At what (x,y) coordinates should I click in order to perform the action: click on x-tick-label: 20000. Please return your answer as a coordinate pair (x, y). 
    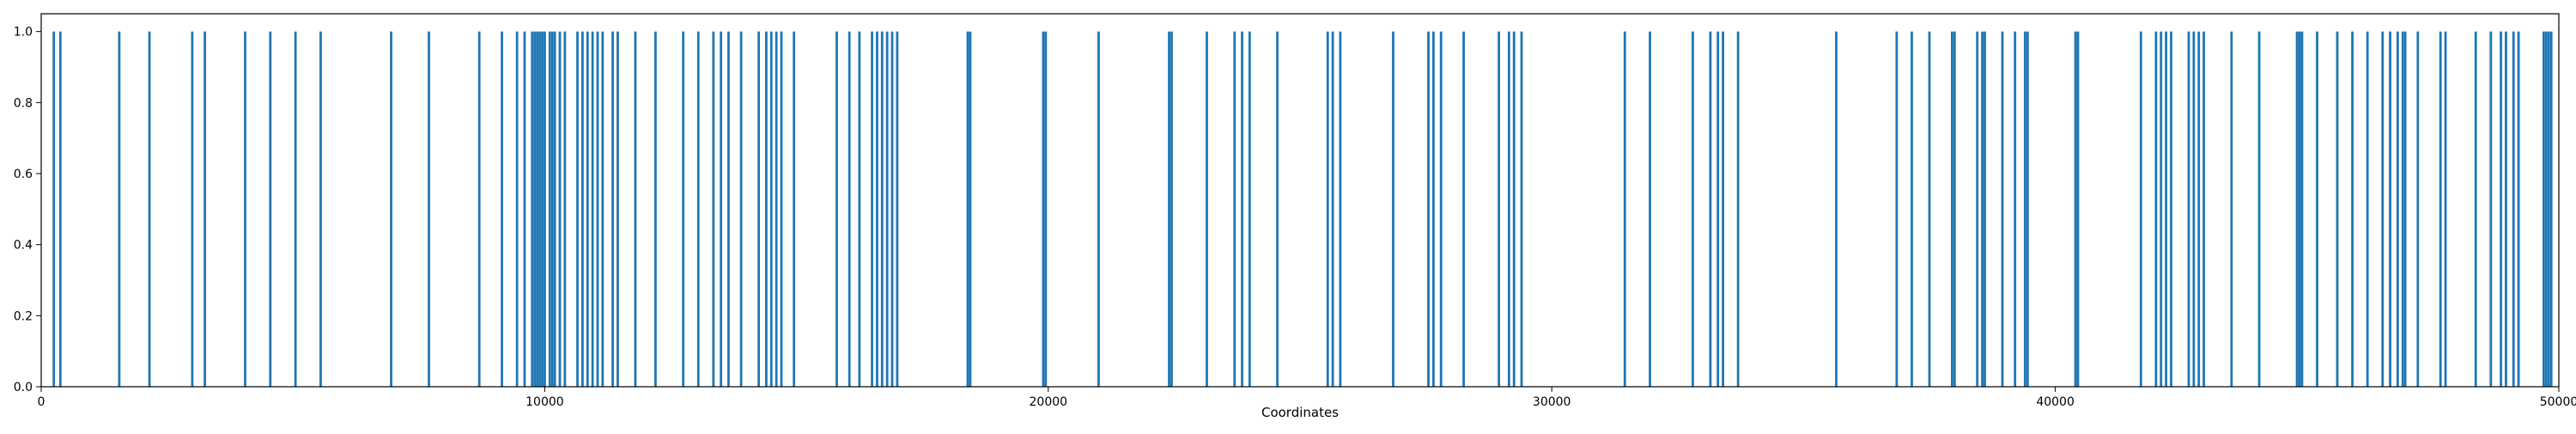
    Looking at the image, I should click on (1049, 402).